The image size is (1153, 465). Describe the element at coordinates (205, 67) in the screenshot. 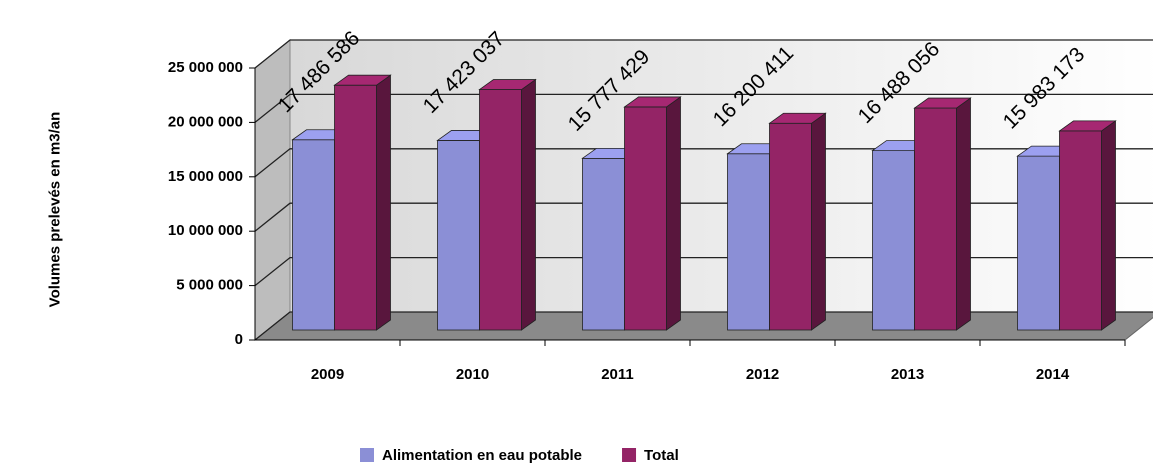

I see `y-tick-label: 25 000 000` at that location.